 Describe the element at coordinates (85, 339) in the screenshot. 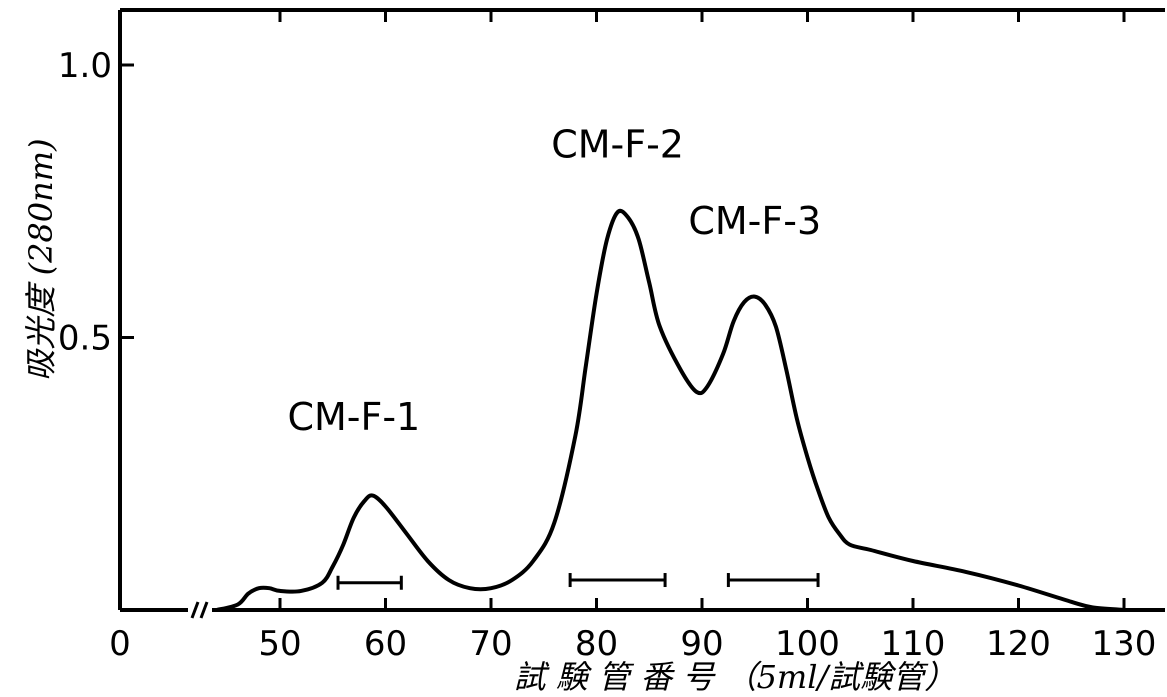

I see `y-tick-label: 0.5` at that location.